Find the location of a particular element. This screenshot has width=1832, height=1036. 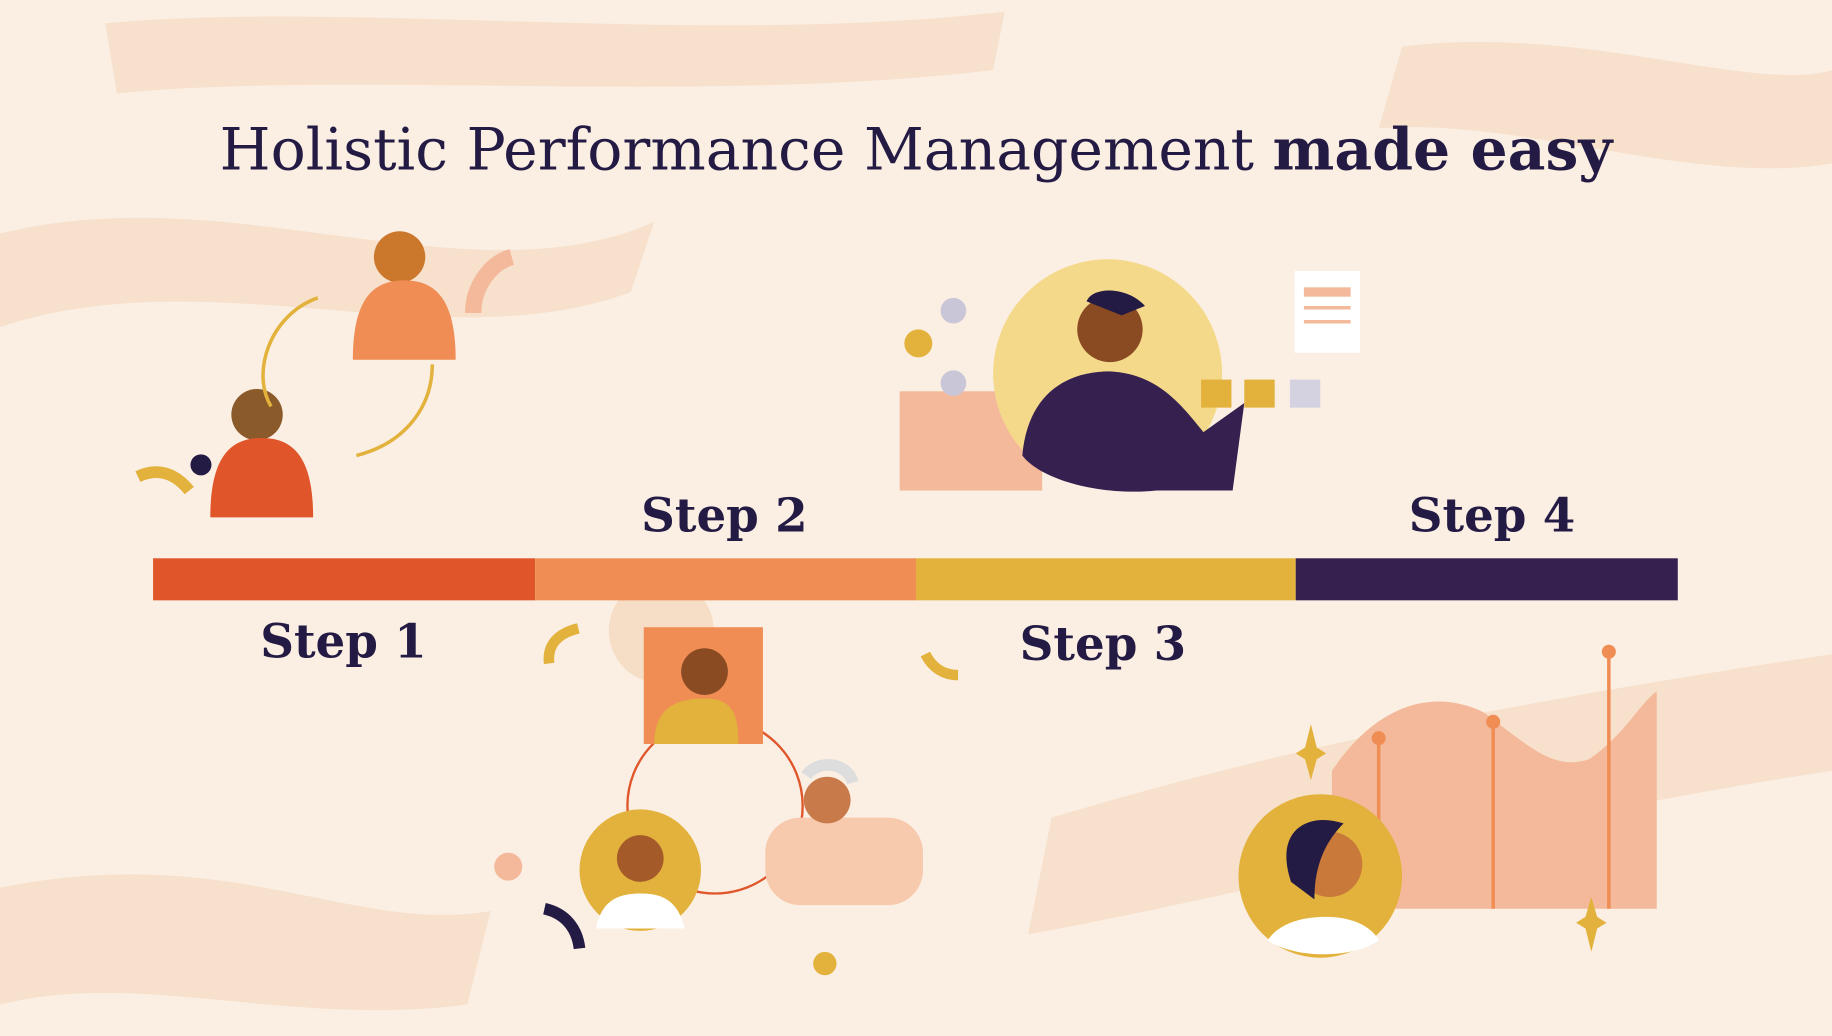

step2-illustration is located at coordinates (726, 777).